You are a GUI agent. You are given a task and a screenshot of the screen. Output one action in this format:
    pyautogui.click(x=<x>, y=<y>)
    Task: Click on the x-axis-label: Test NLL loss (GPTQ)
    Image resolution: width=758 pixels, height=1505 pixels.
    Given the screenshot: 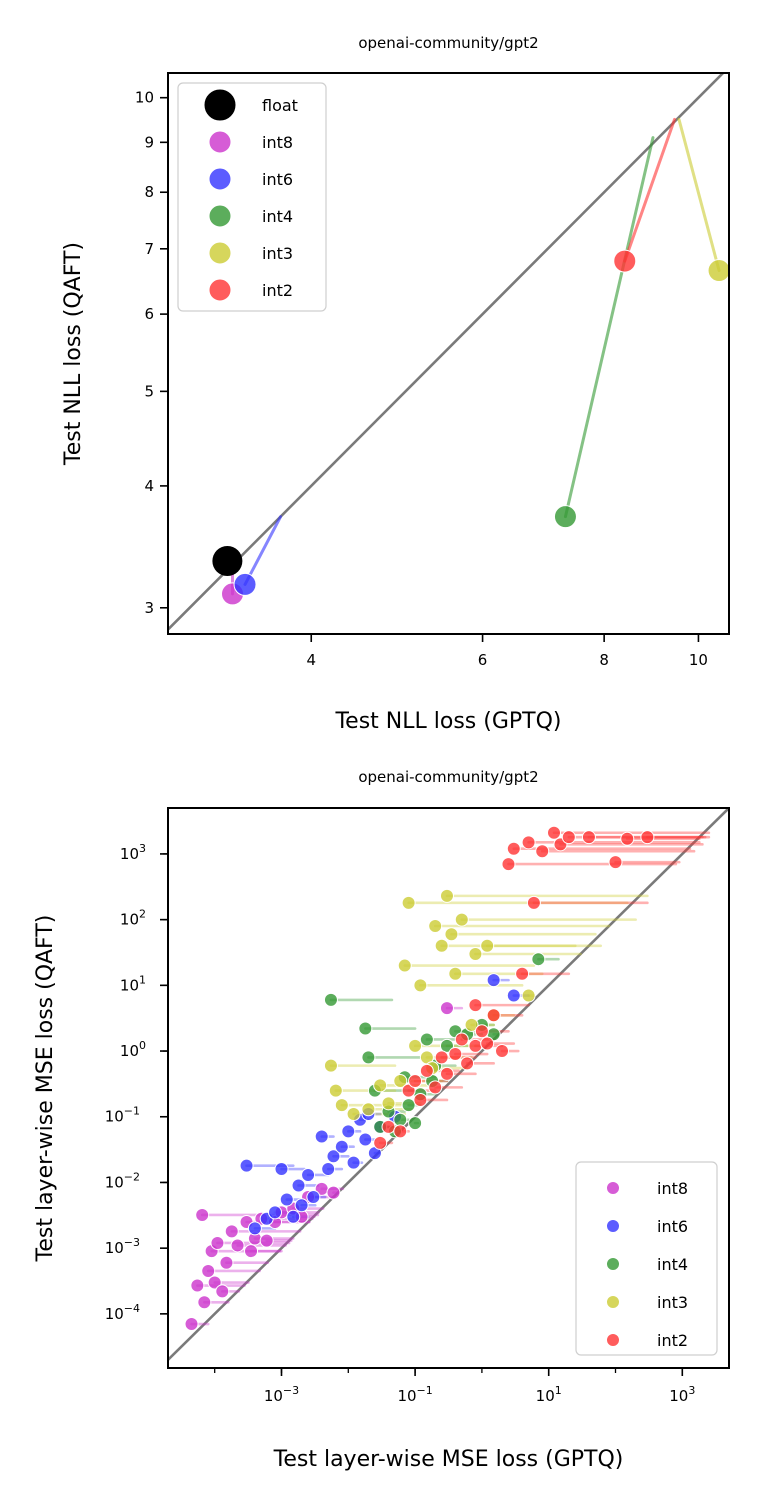 What is the action you would take?
    pyautogui.click(x=447, y=721)
    